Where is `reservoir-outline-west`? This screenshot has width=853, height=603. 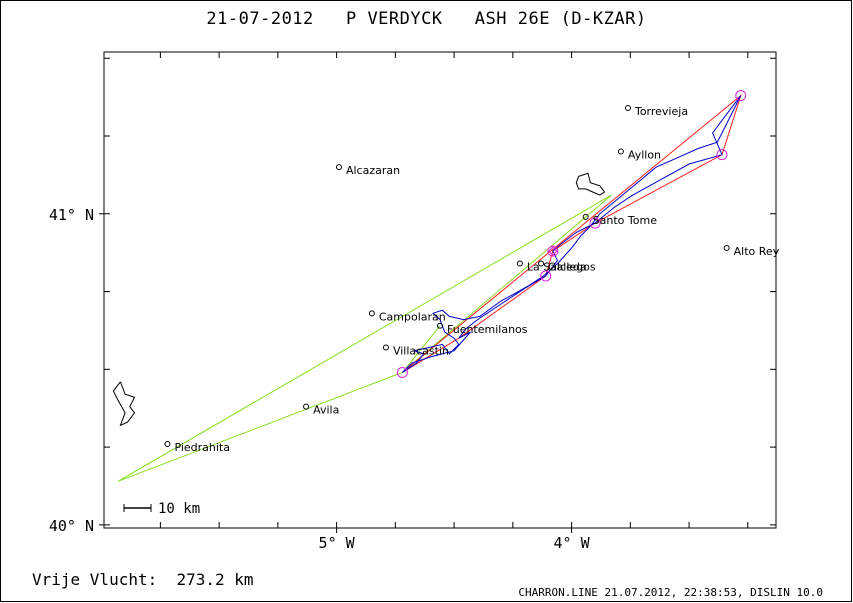 reservoir-outline-west is located at coordinates (124, 404).